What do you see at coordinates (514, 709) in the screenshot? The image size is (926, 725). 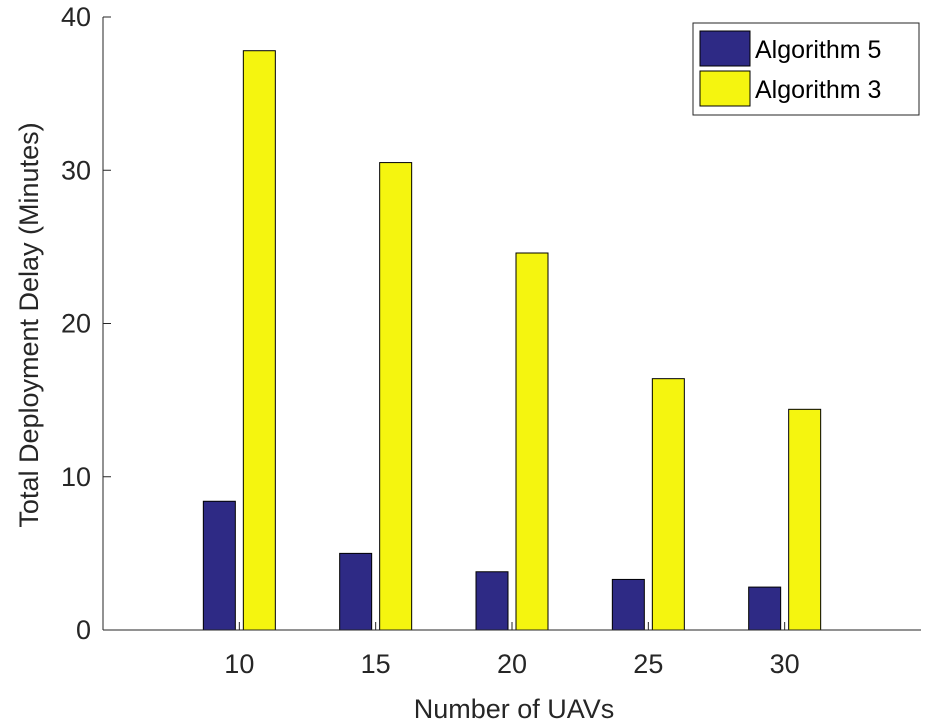 I see `x-axis-label: Number of UAVs` at bounding box center [514, 709].